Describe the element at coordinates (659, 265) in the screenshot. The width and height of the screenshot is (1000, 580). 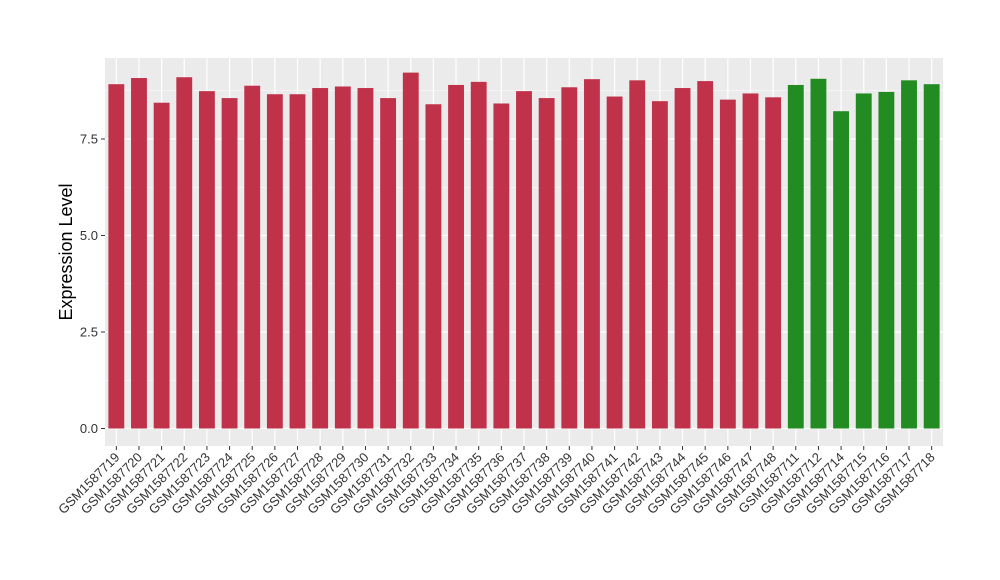
I see `bar-GSM1587743` at that location.